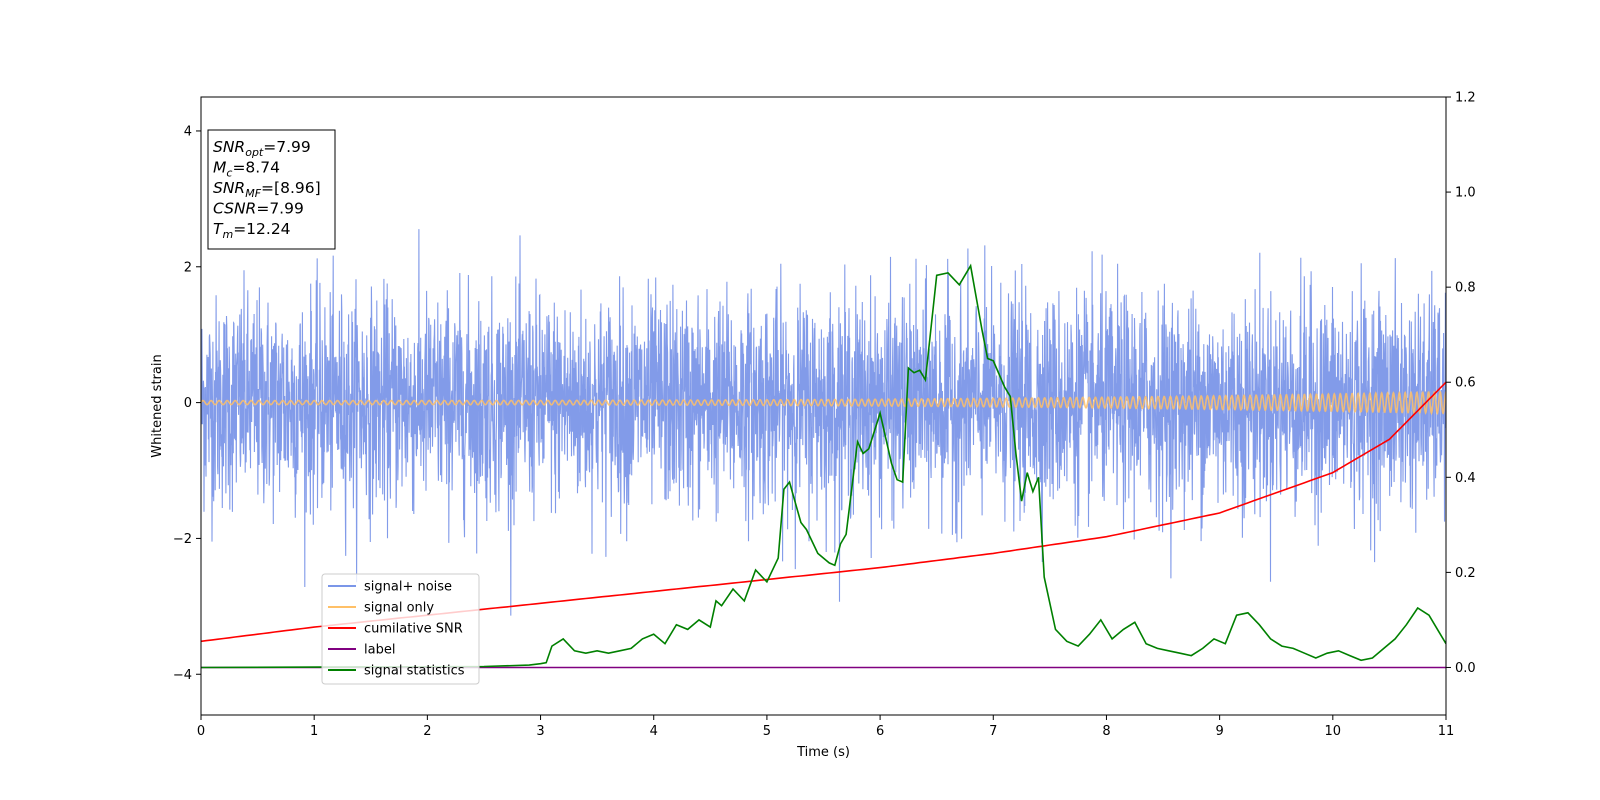 The width and height of the screenshot is (1600, 800). What do you see at coordinates (427, 731) in the screenshot?
I see `x-tick-label: 2` at bounding box center [427, 731].